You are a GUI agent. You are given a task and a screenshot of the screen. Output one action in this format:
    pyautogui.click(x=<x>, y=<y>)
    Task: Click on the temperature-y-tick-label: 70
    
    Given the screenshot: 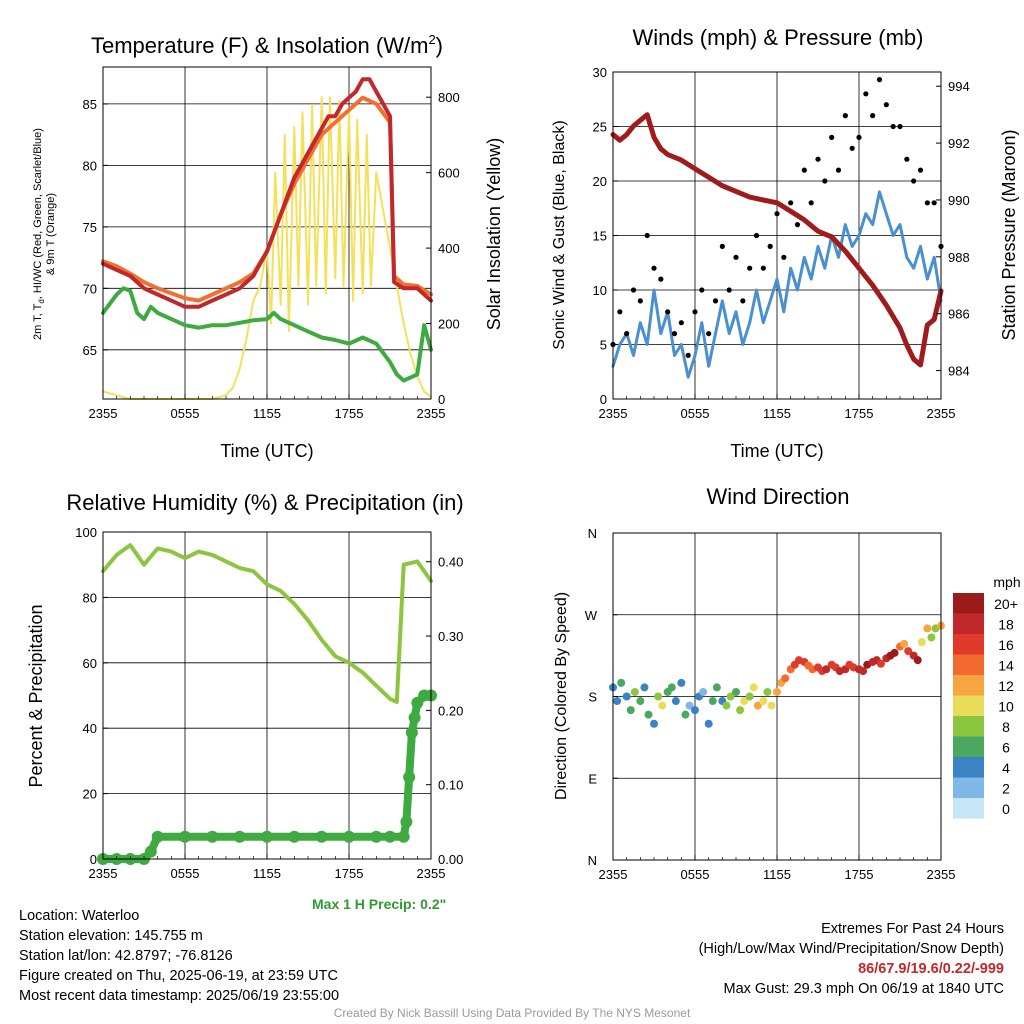 What is the action you would take?
    pyautogui.click(x=90, y=288)
    